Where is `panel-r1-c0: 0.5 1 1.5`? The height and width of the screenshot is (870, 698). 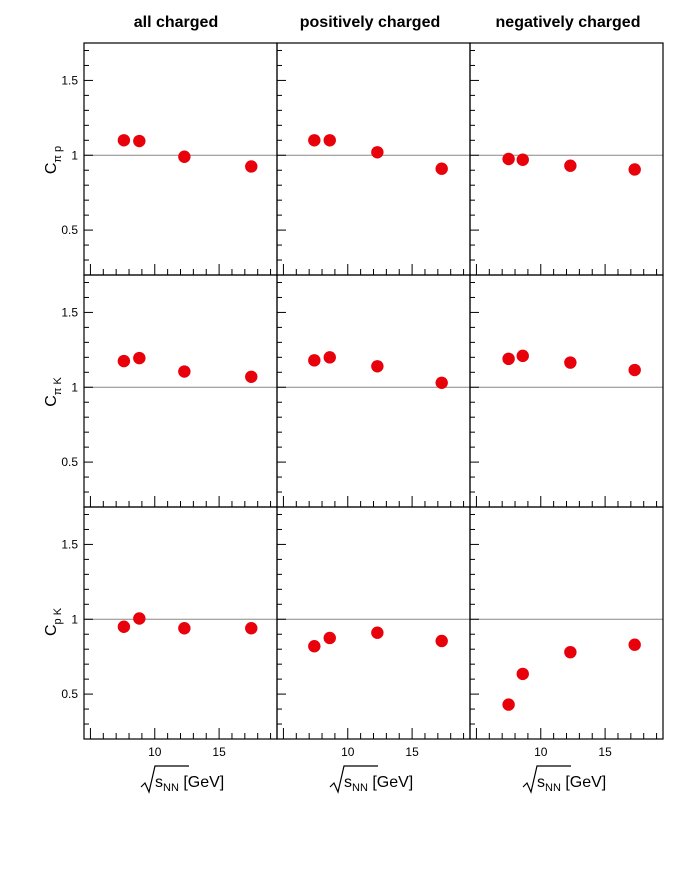
panel-r1-c0: 0.5 1 1.5 is located at coordinates (169, 391).